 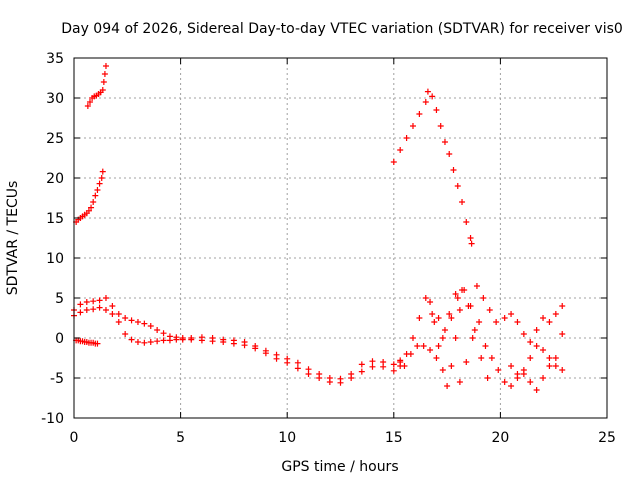 I want to click on x-axis-label: GPS time / hours, so click(x=339, y=467).